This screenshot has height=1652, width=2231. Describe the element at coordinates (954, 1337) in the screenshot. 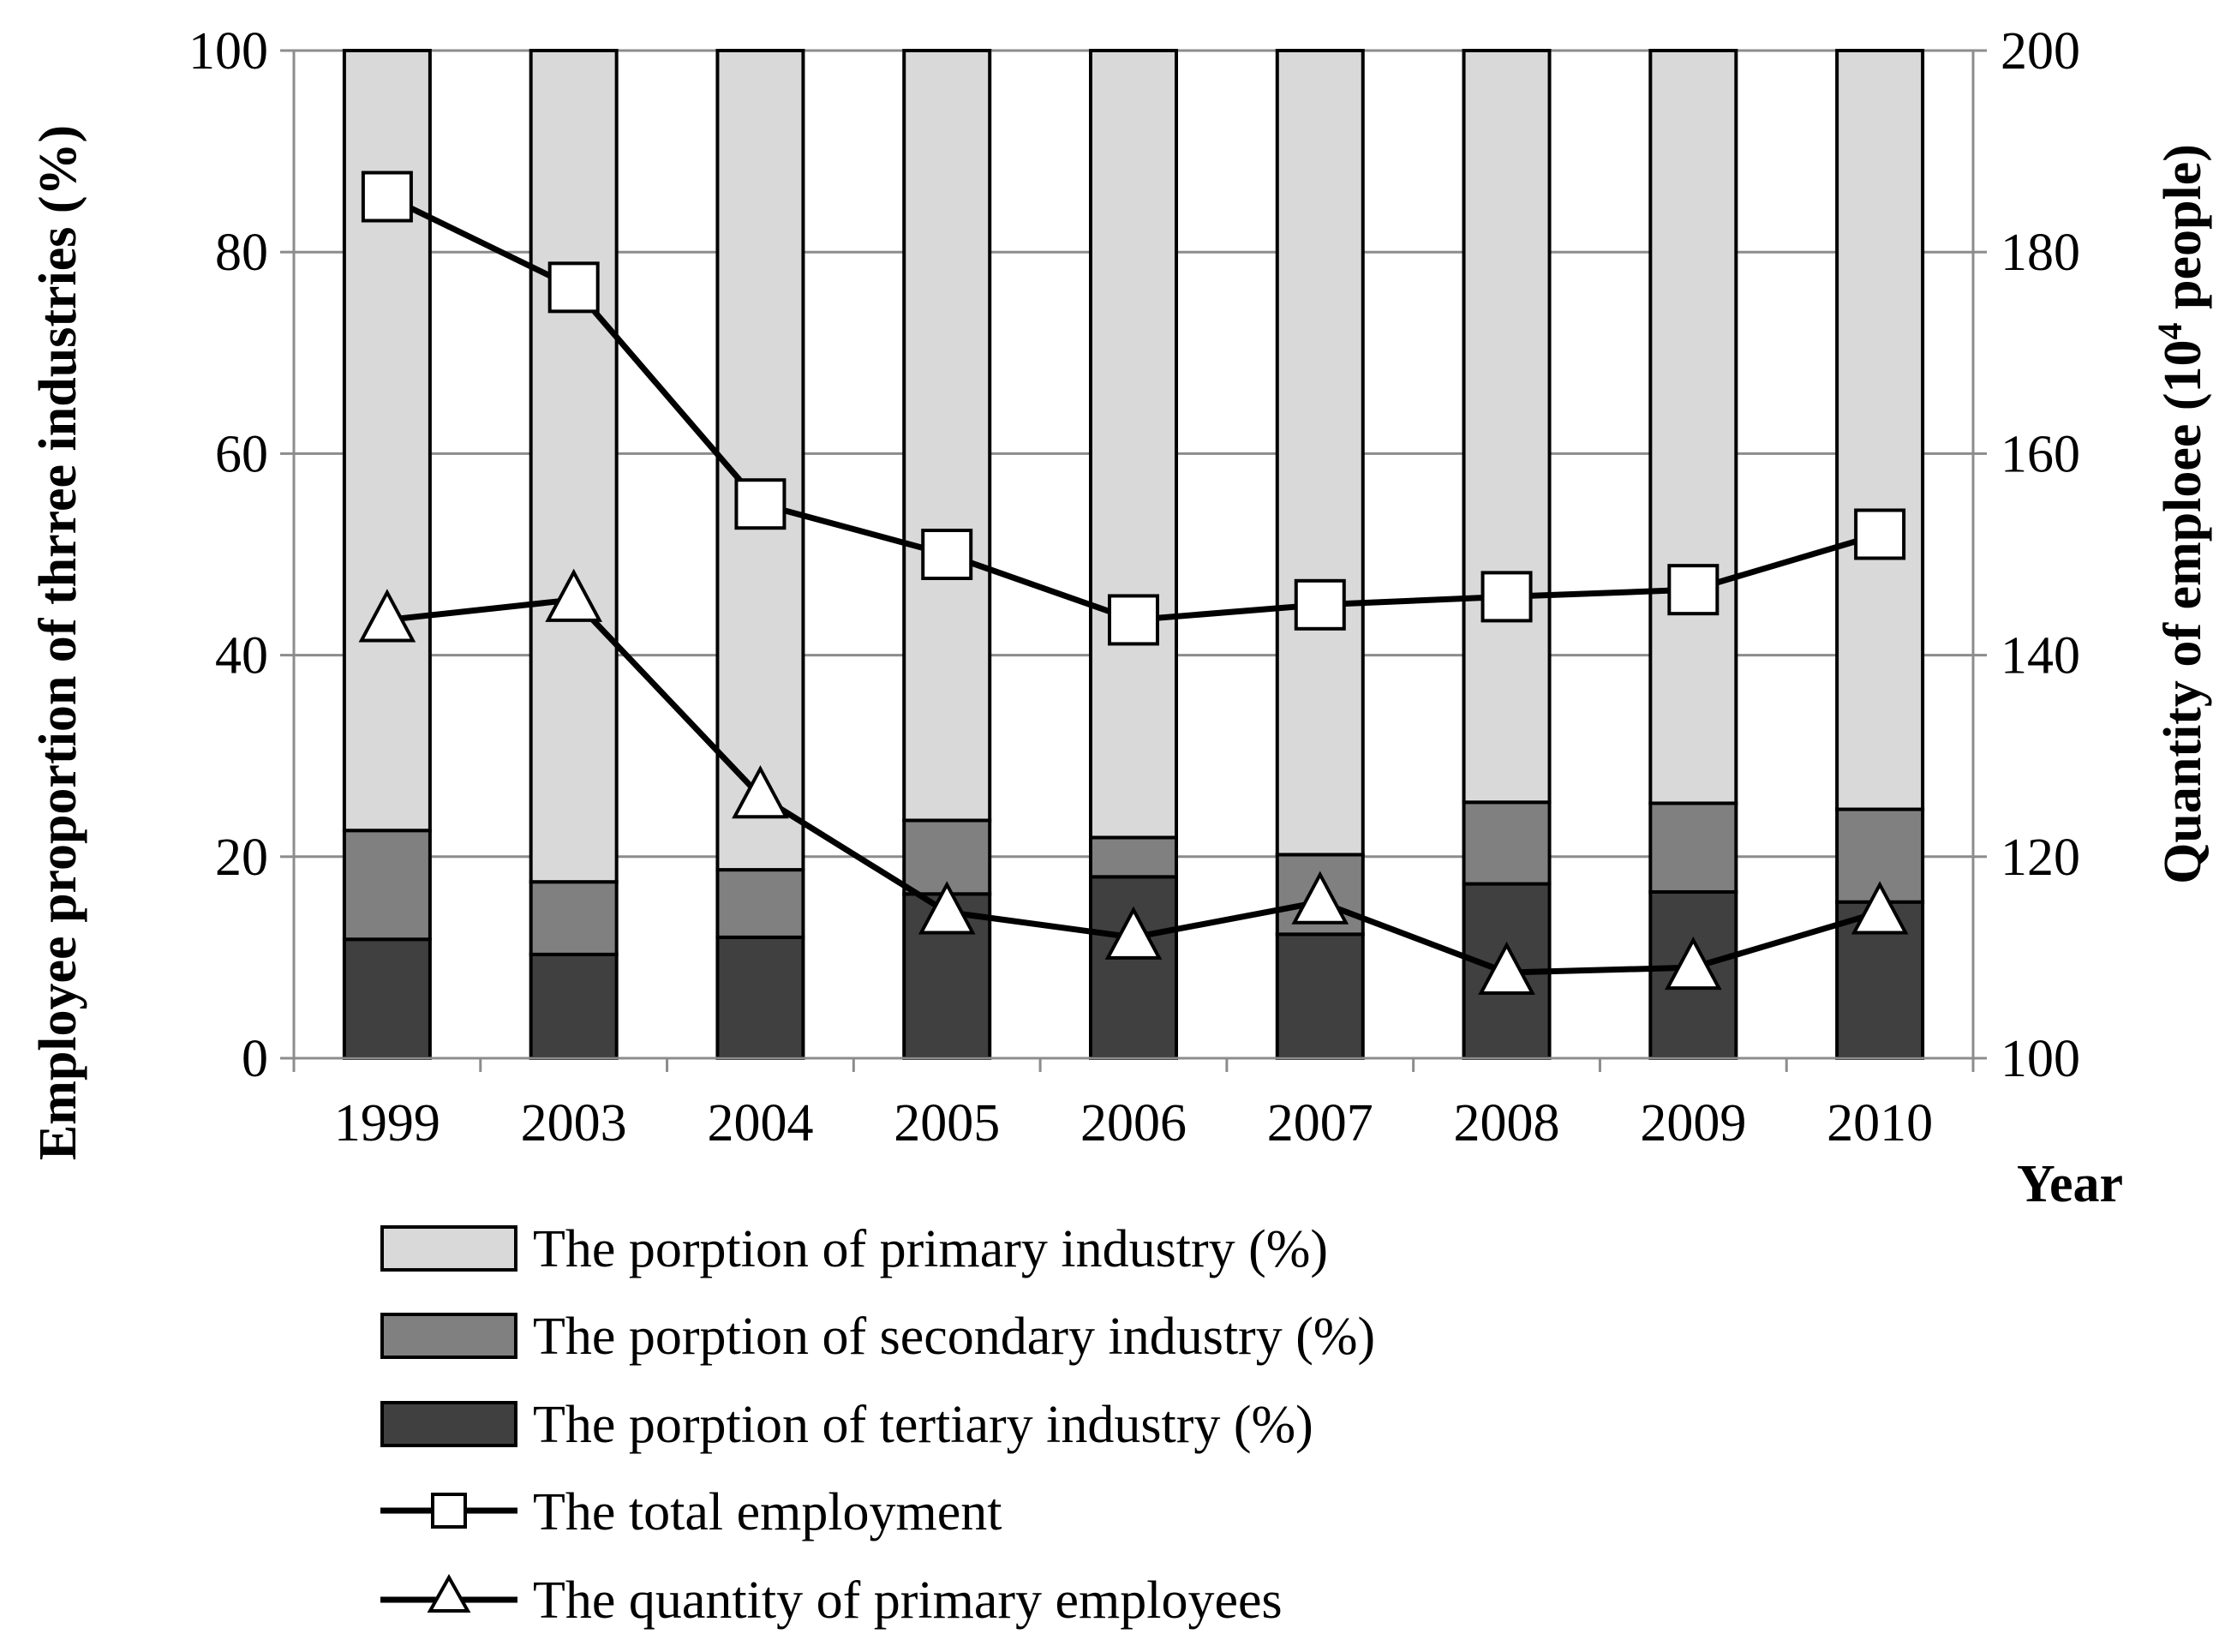

I see `legend-label-secondary: The porption of secondary industry (%)` at that location.